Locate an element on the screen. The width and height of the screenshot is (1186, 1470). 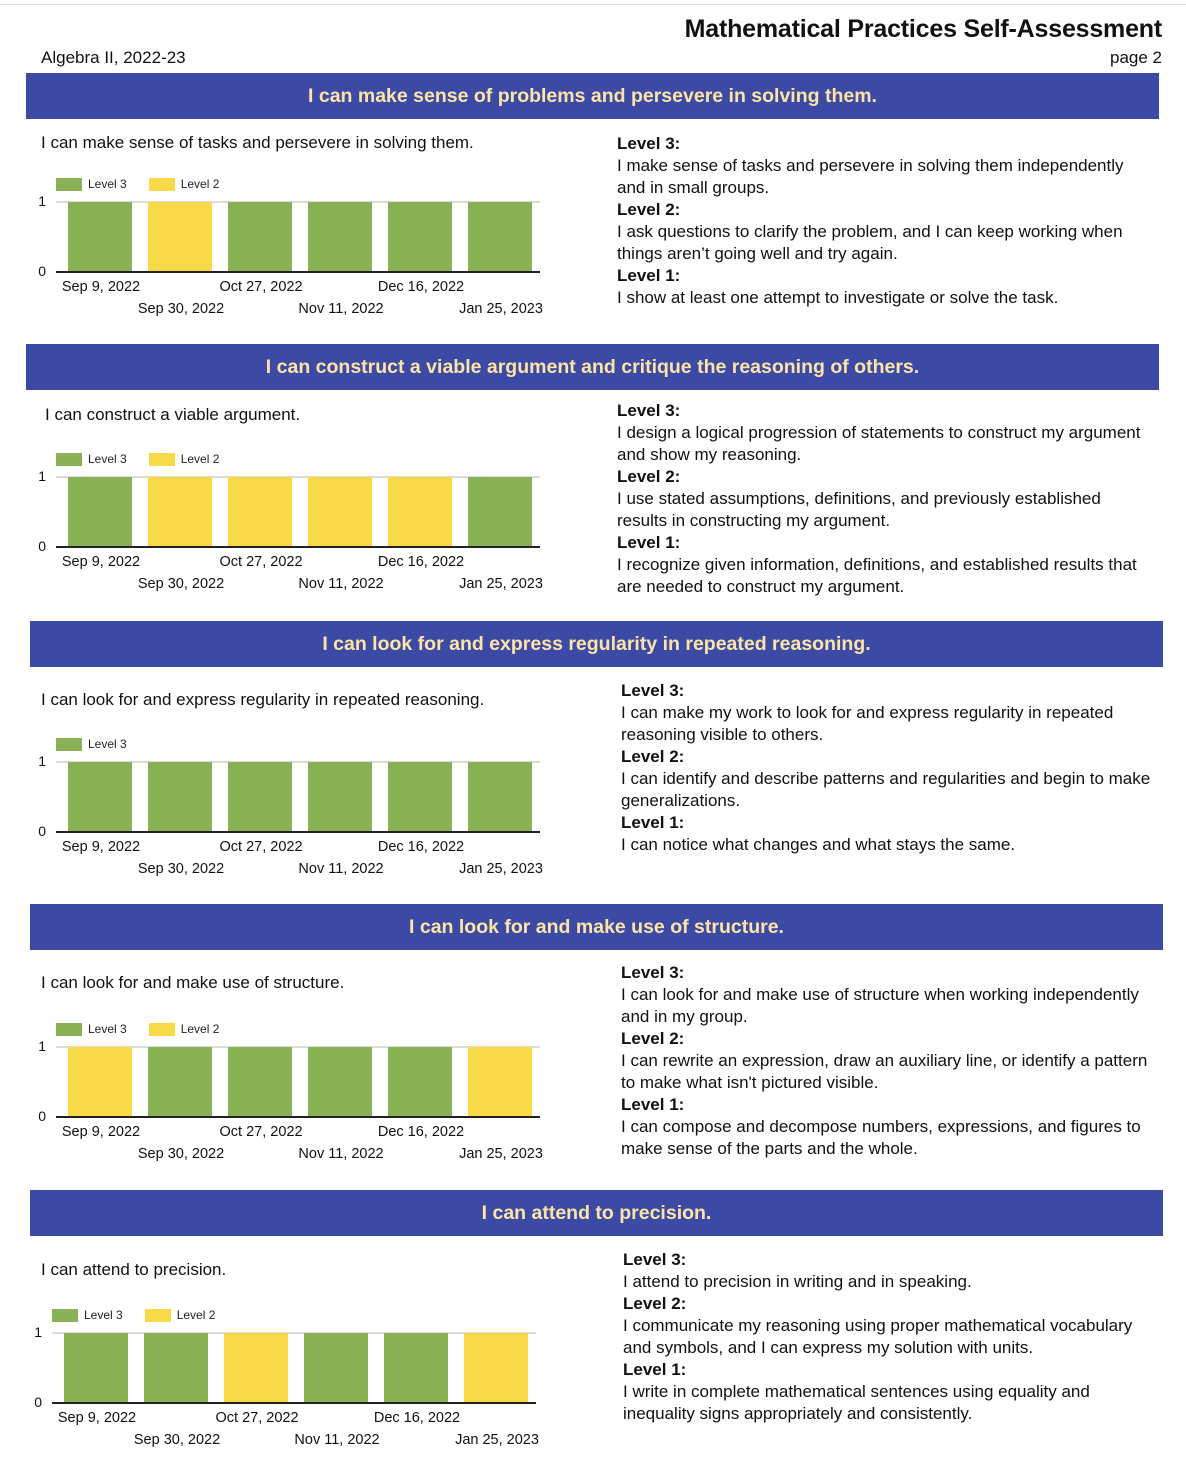
chart-legend: Level 3 is located at coordinates (102, 744).